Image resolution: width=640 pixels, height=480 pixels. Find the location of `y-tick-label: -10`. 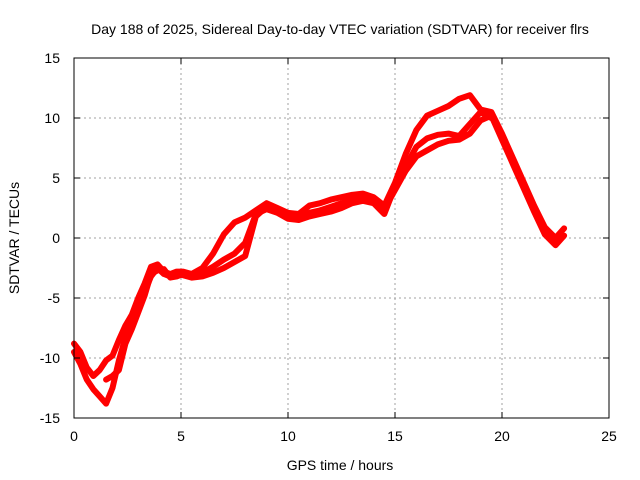

y-tick-label: -10 is located at coordinates (50, 358).